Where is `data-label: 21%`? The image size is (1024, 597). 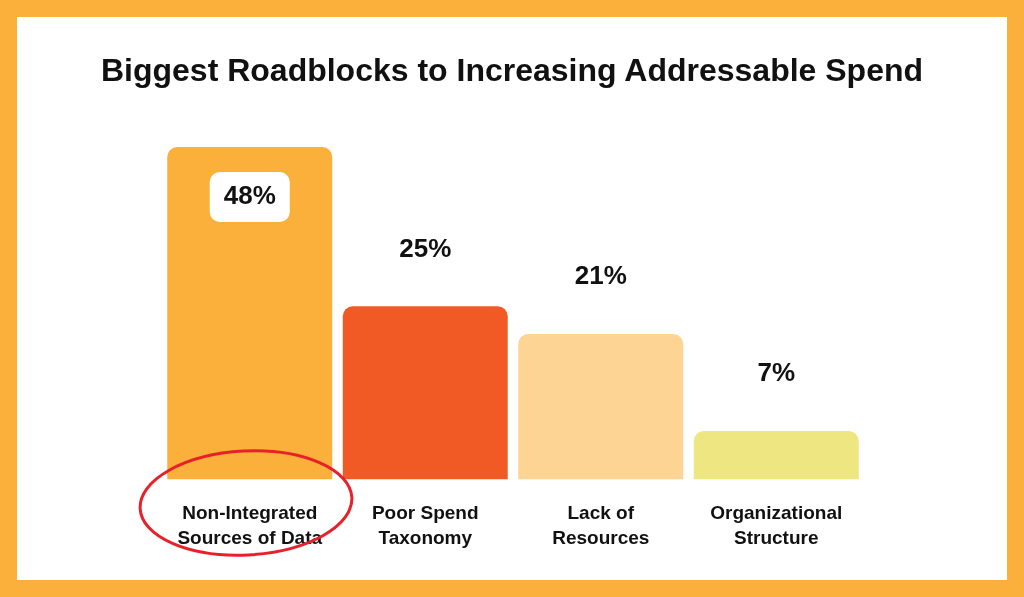 data-label: 21% is located at coordinates (600, 275).